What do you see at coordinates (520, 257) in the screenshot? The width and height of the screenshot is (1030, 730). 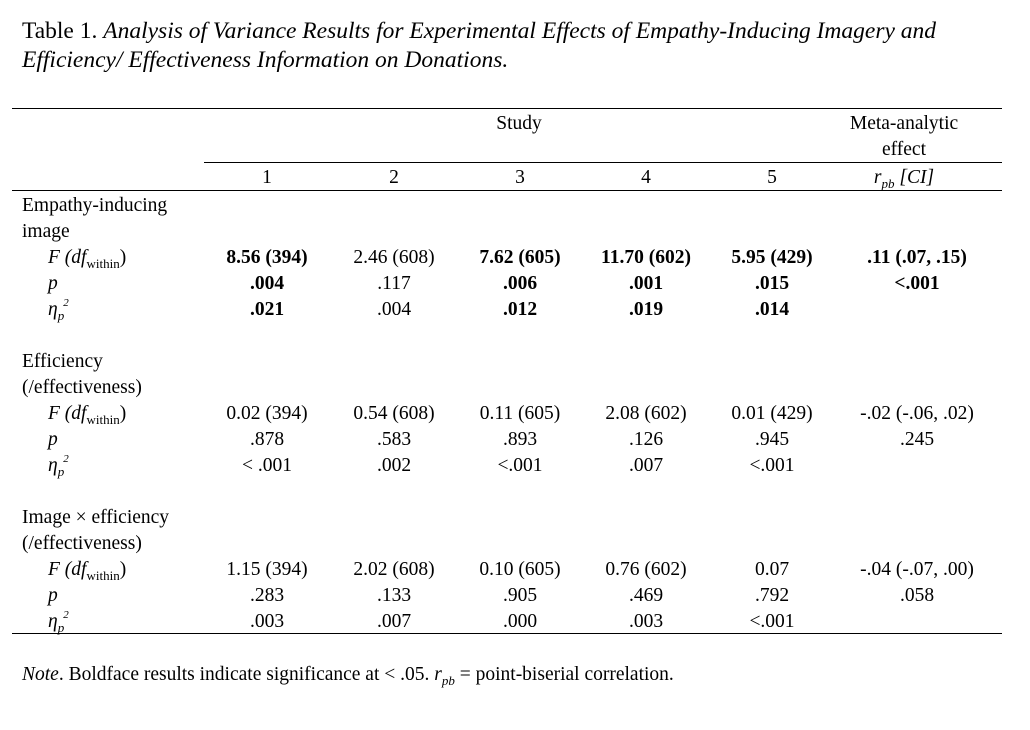 I see `empathy-f-study3: 7.62 (605)` at bounding box center [520, 257].